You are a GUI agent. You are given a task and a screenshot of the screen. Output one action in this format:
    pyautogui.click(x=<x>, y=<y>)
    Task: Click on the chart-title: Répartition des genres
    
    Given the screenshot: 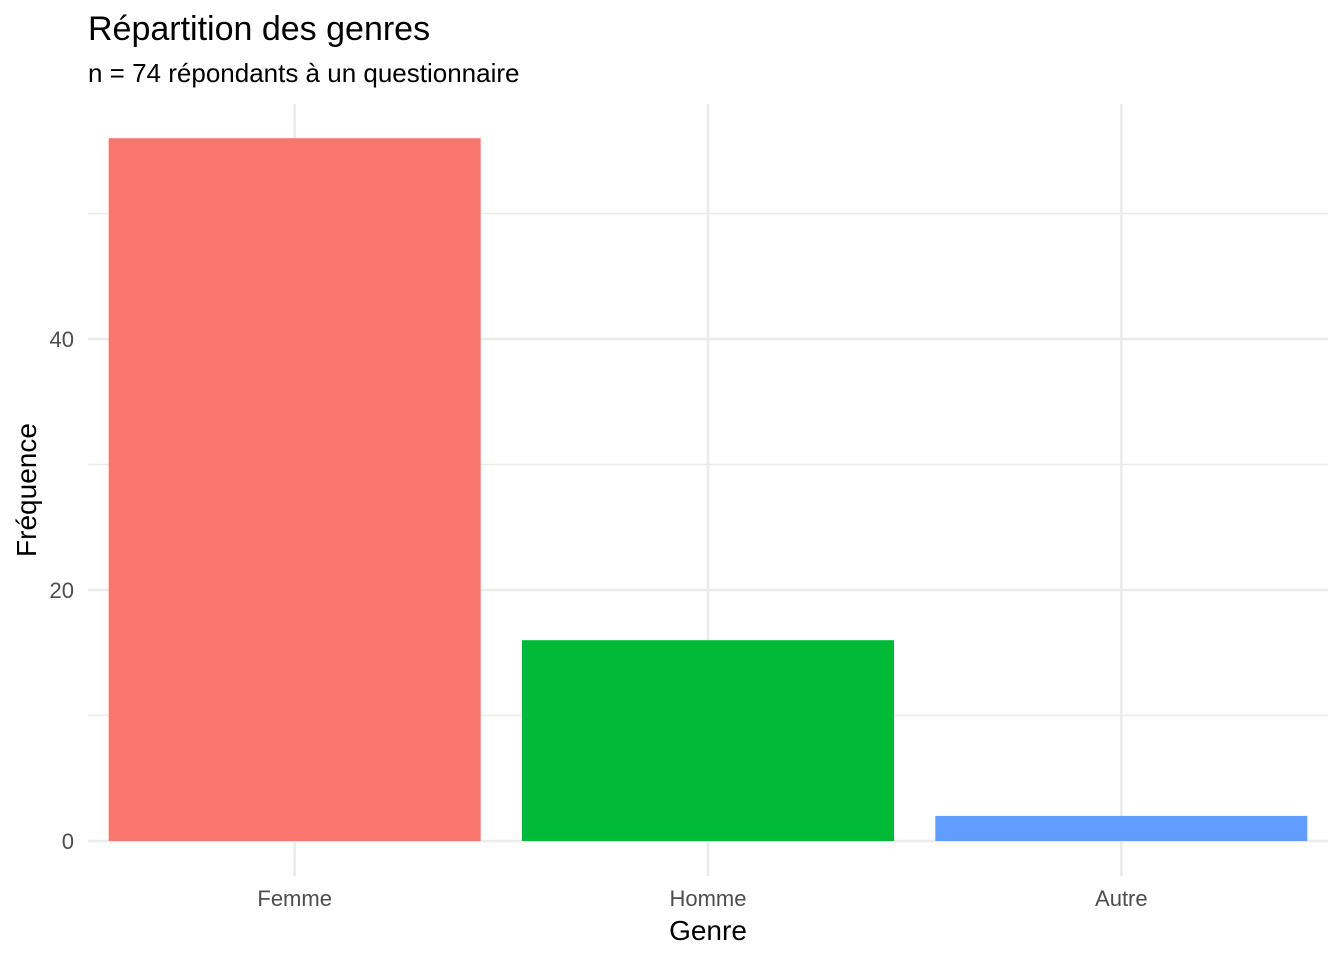 What is the action you would take?
    pyautogui.click(x=259, y=29)
    